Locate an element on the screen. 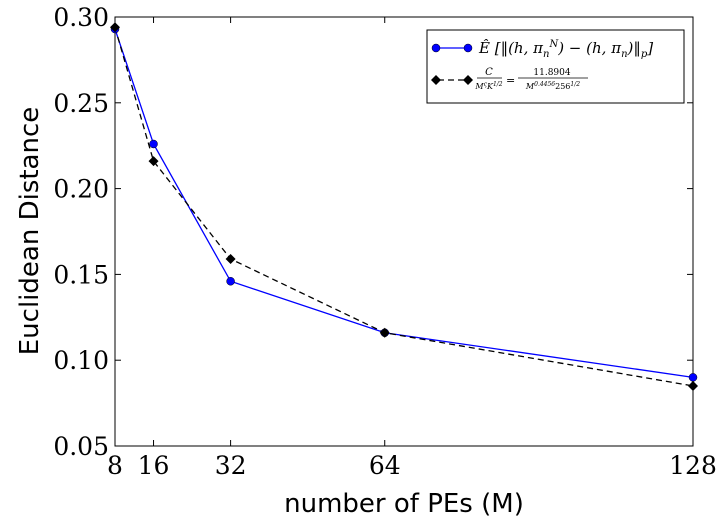  svg-text: M0.44562561/2 is located at coordinates (552, 86).